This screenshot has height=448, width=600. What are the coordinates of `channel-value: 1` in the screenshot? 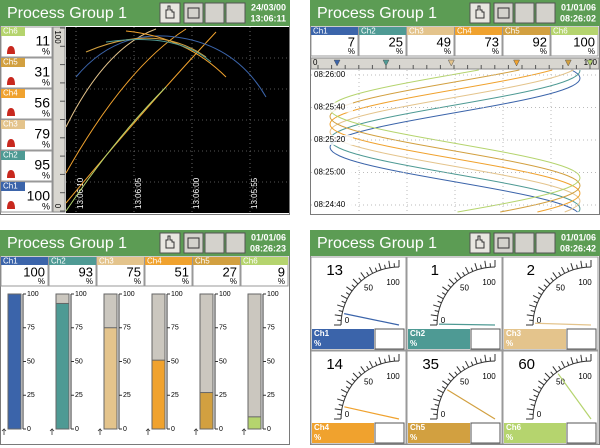 It's located at (435, 270).